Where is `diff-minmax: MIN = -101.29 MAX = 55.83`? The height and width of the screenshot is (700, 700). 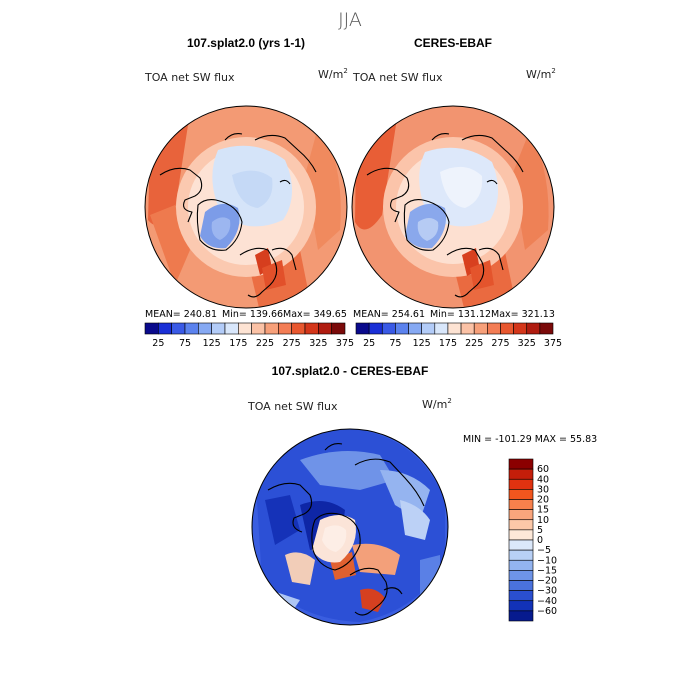 diff-minmax: MIN = -101.29 MAX = 55.83 is located at coordinates (530, 439).